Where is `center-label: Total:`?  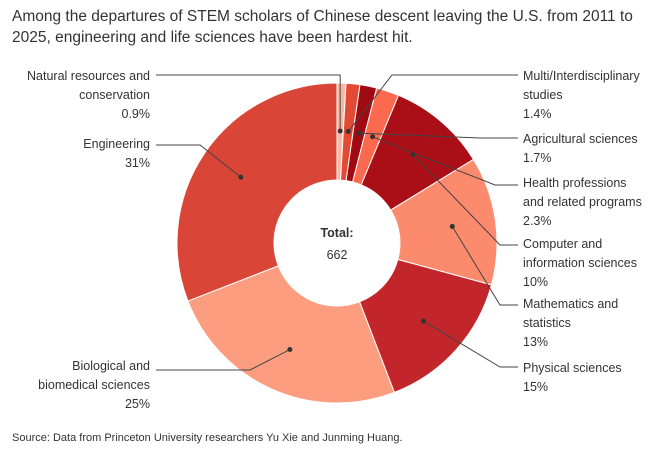 center-label: Total: is located at coordinates (336, 233).